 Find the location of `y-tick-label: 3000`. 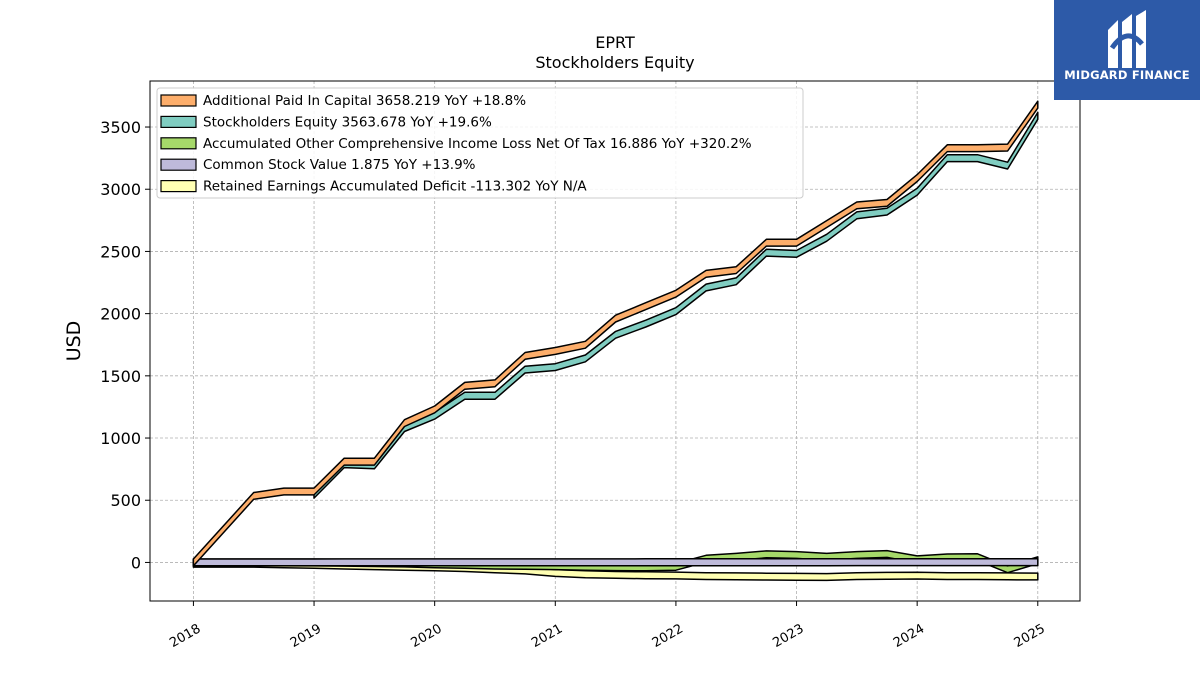

y-tick-label: 3000 is located at coordinates (120, 189).